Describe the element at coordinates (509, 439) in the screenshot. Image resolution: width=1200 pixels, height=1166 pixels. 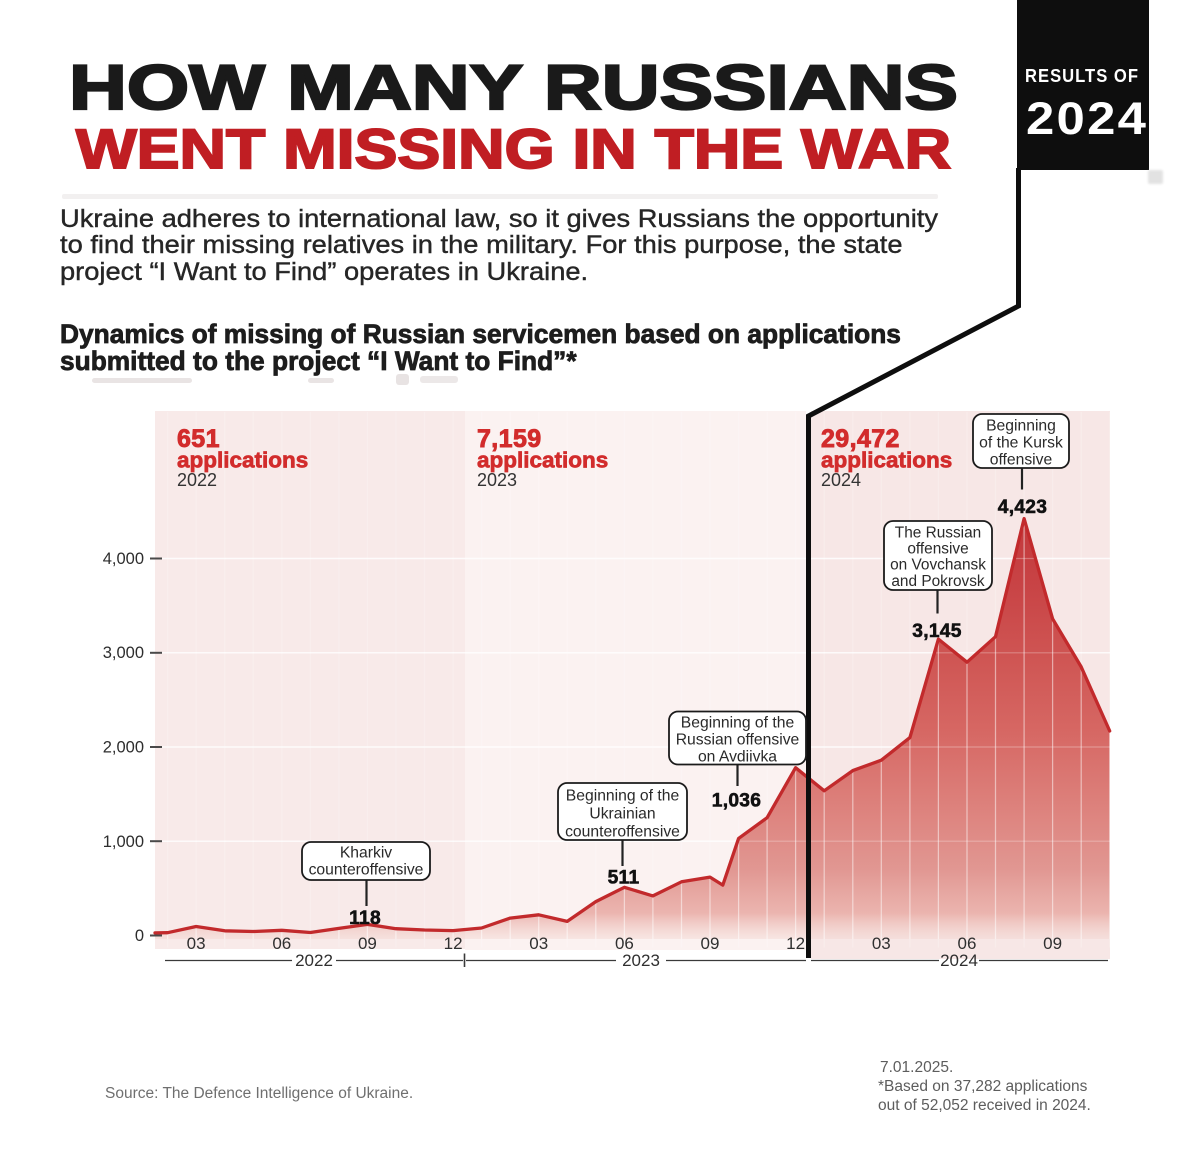
I see `svg-text: 7,159` at that location.